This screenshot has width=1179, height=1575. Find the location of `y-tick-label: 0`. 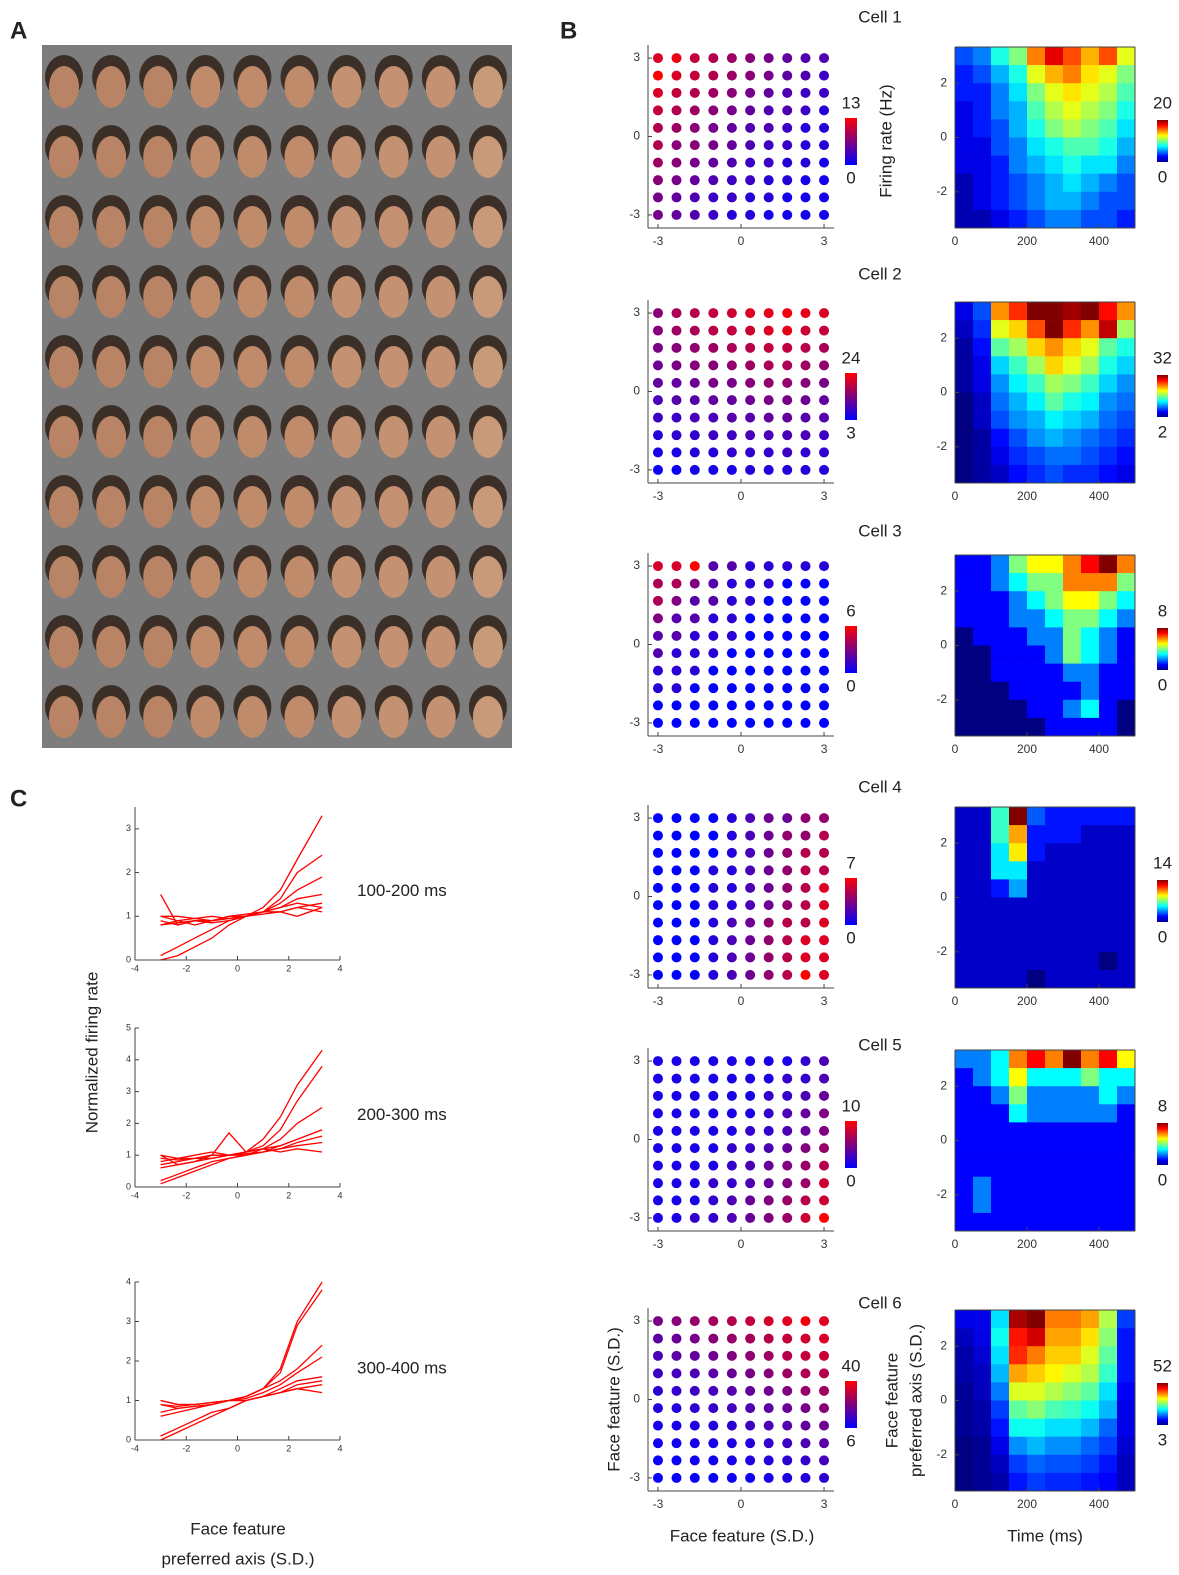

y-tick-label: 0 is located at coordinates (636, 896).